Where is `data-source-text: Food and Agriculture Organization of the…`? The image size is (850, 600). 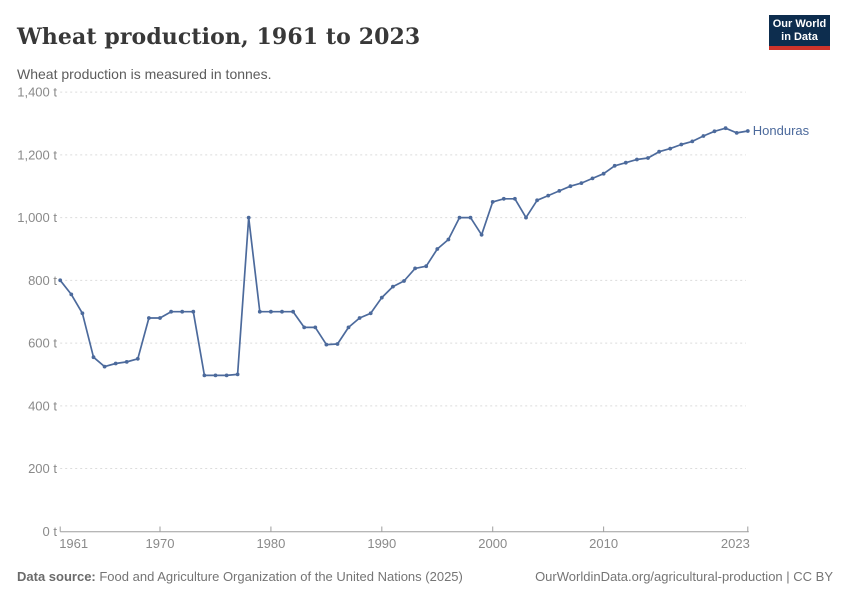 data-source-text: Food and Agriculture Organization of the… is located at coordinates (279, 576).